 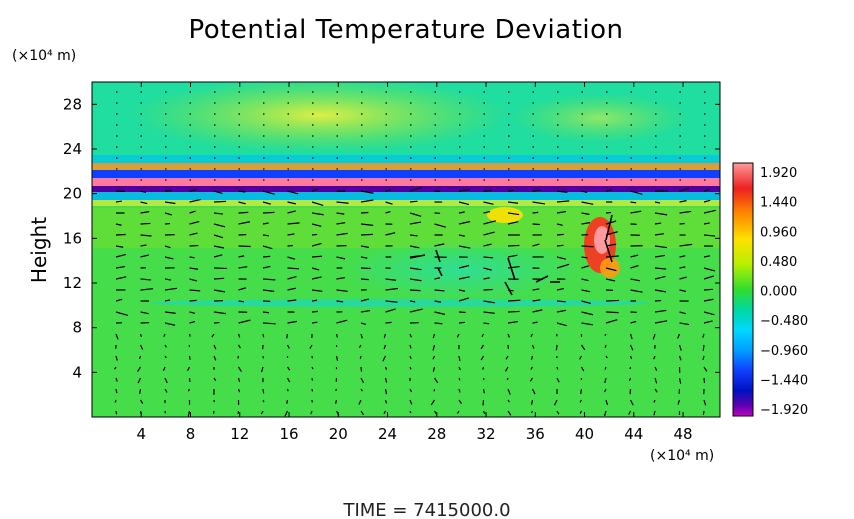 I want to click on colorbar-label: 0.480, so click(x=778, y=262).